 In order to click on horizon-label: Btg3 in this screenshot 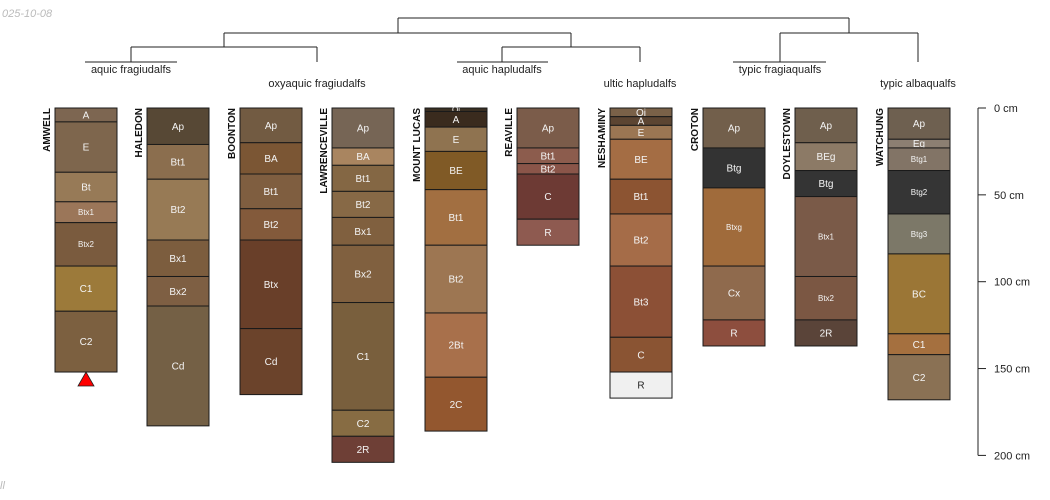, I will do `click(919, 234)`.